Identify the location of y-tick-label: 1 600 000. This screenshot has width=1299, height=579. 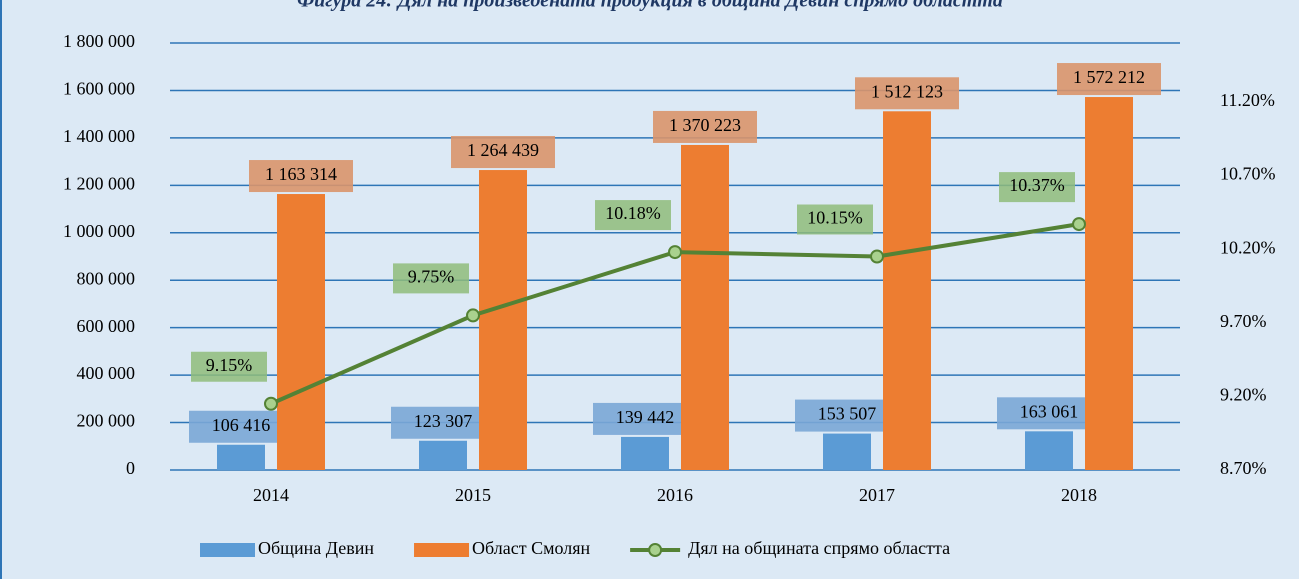
(99, 89).